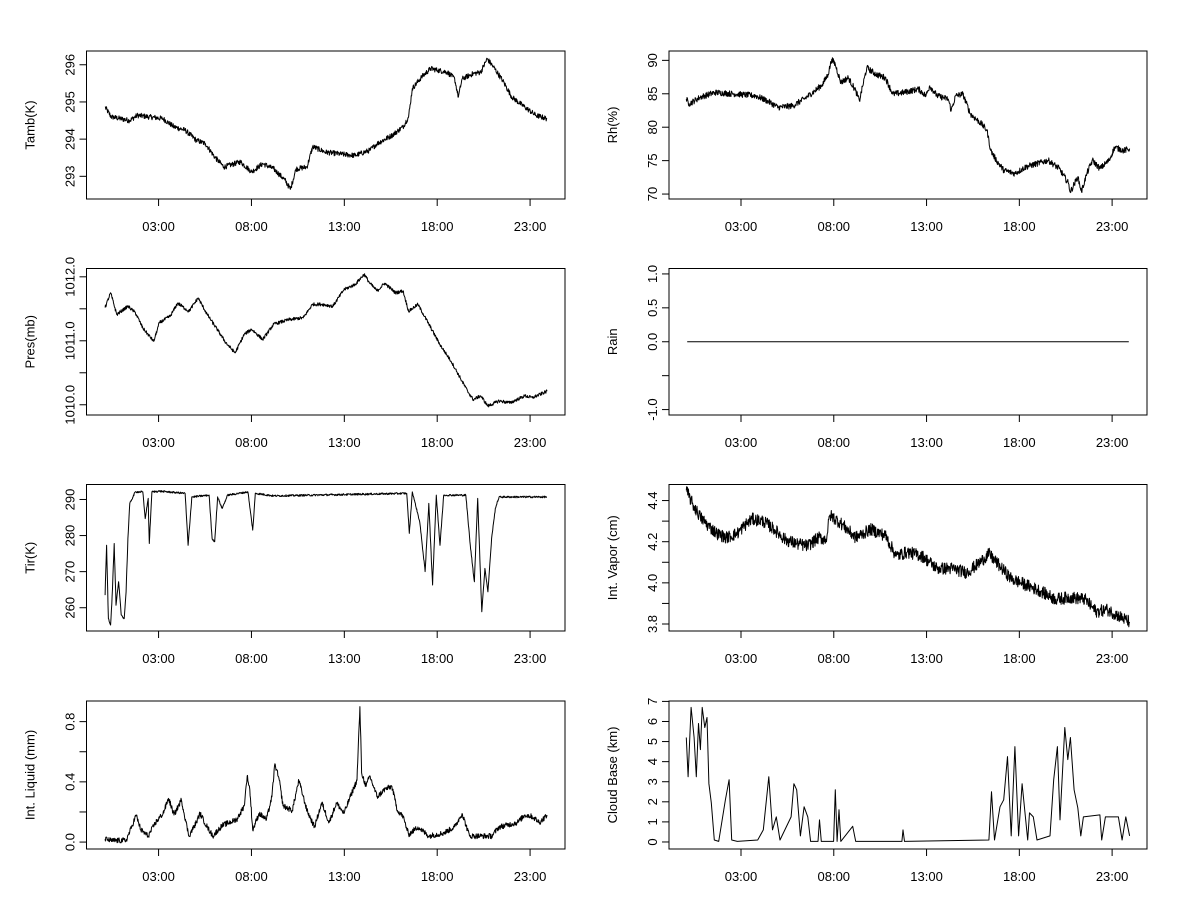 Image resolution: width=1200 pixels, height=900 pixels. Describe the element at coordinates (70, 340) in the screenshot. I see `y-tick-label: 1011.0` at that location.